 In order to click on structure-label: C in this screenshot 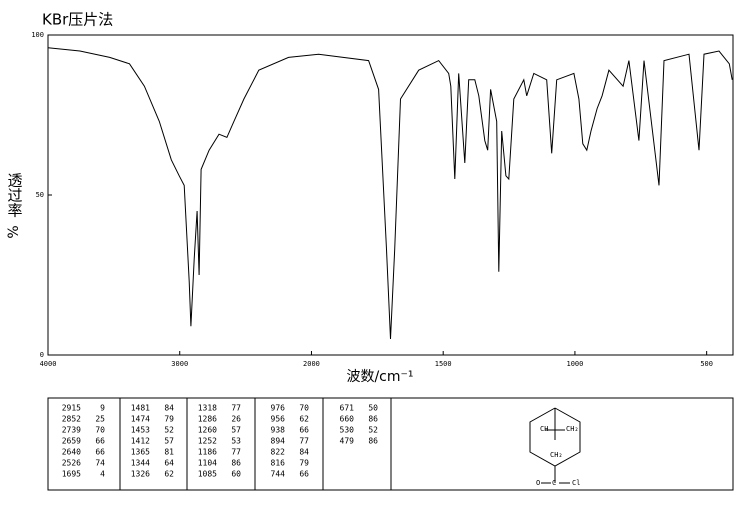, I will do `click(554, 483)`.